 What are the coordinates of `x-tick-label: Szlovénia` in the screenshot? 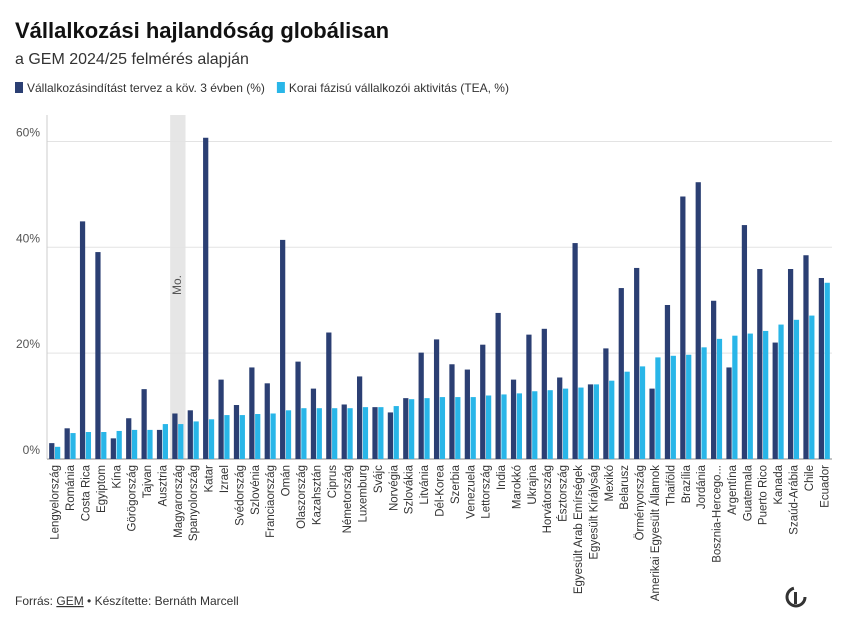 It's located at (256, 489).